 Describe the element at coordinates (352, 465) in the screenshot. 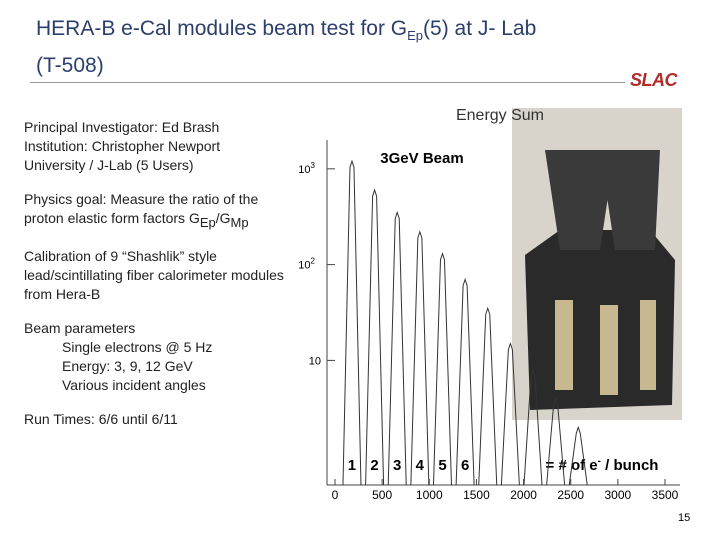

I see `peak-label: 1` at that location.